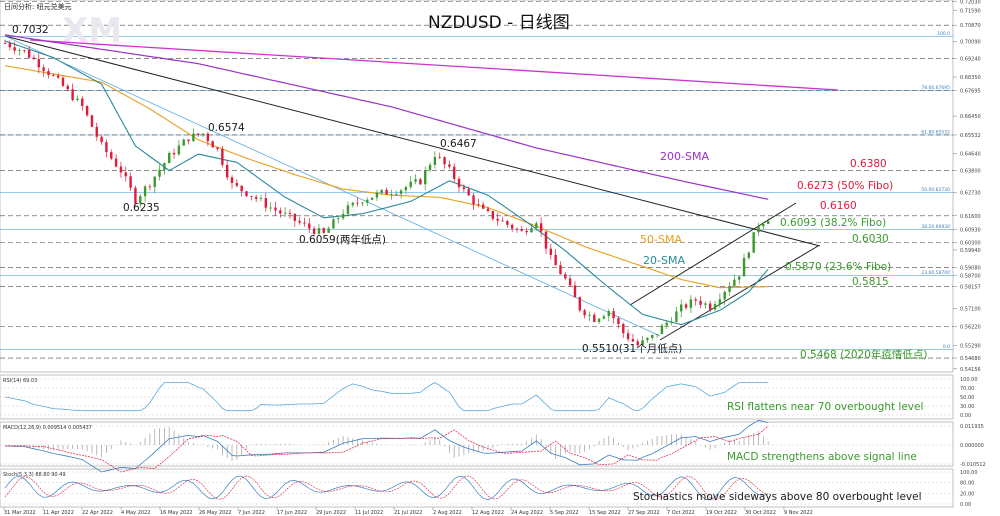 The image size is (1000, 516). I want to click on y-tick-label: 0.58157, so click(970, 288).